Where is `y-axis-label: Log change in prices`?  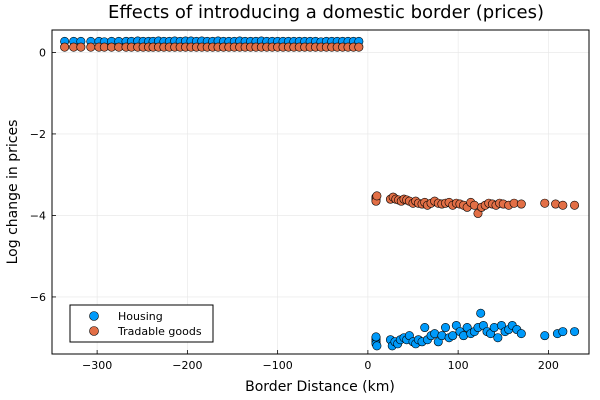
y-axis-label: Log change in prices is located at coordinates (13, 192).